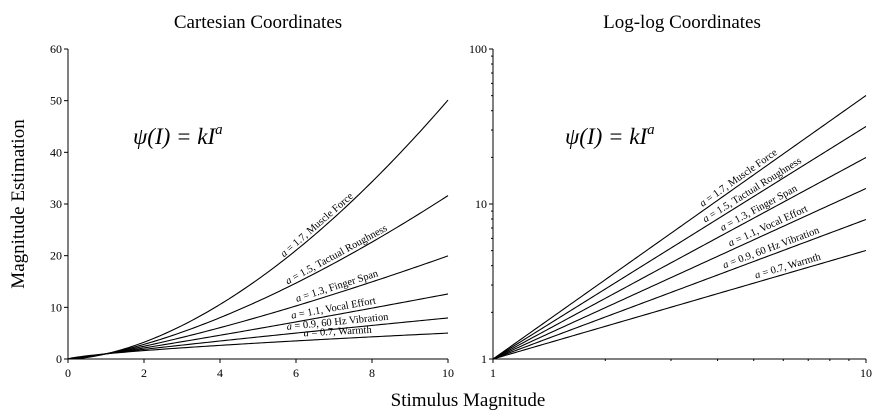  I want to click on x-tick-label: 1, so click(493, 373).